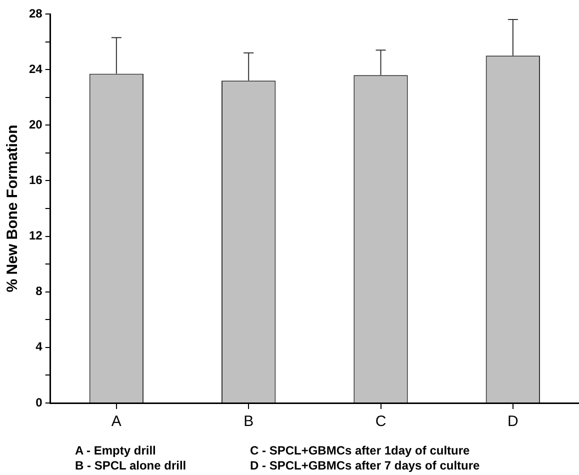 This screenshot has width=579, height=475. What do you see at coordinates (35, 124) in the screenshot?
I see `y-tick-label: 20` at bounding box center [35, 124].